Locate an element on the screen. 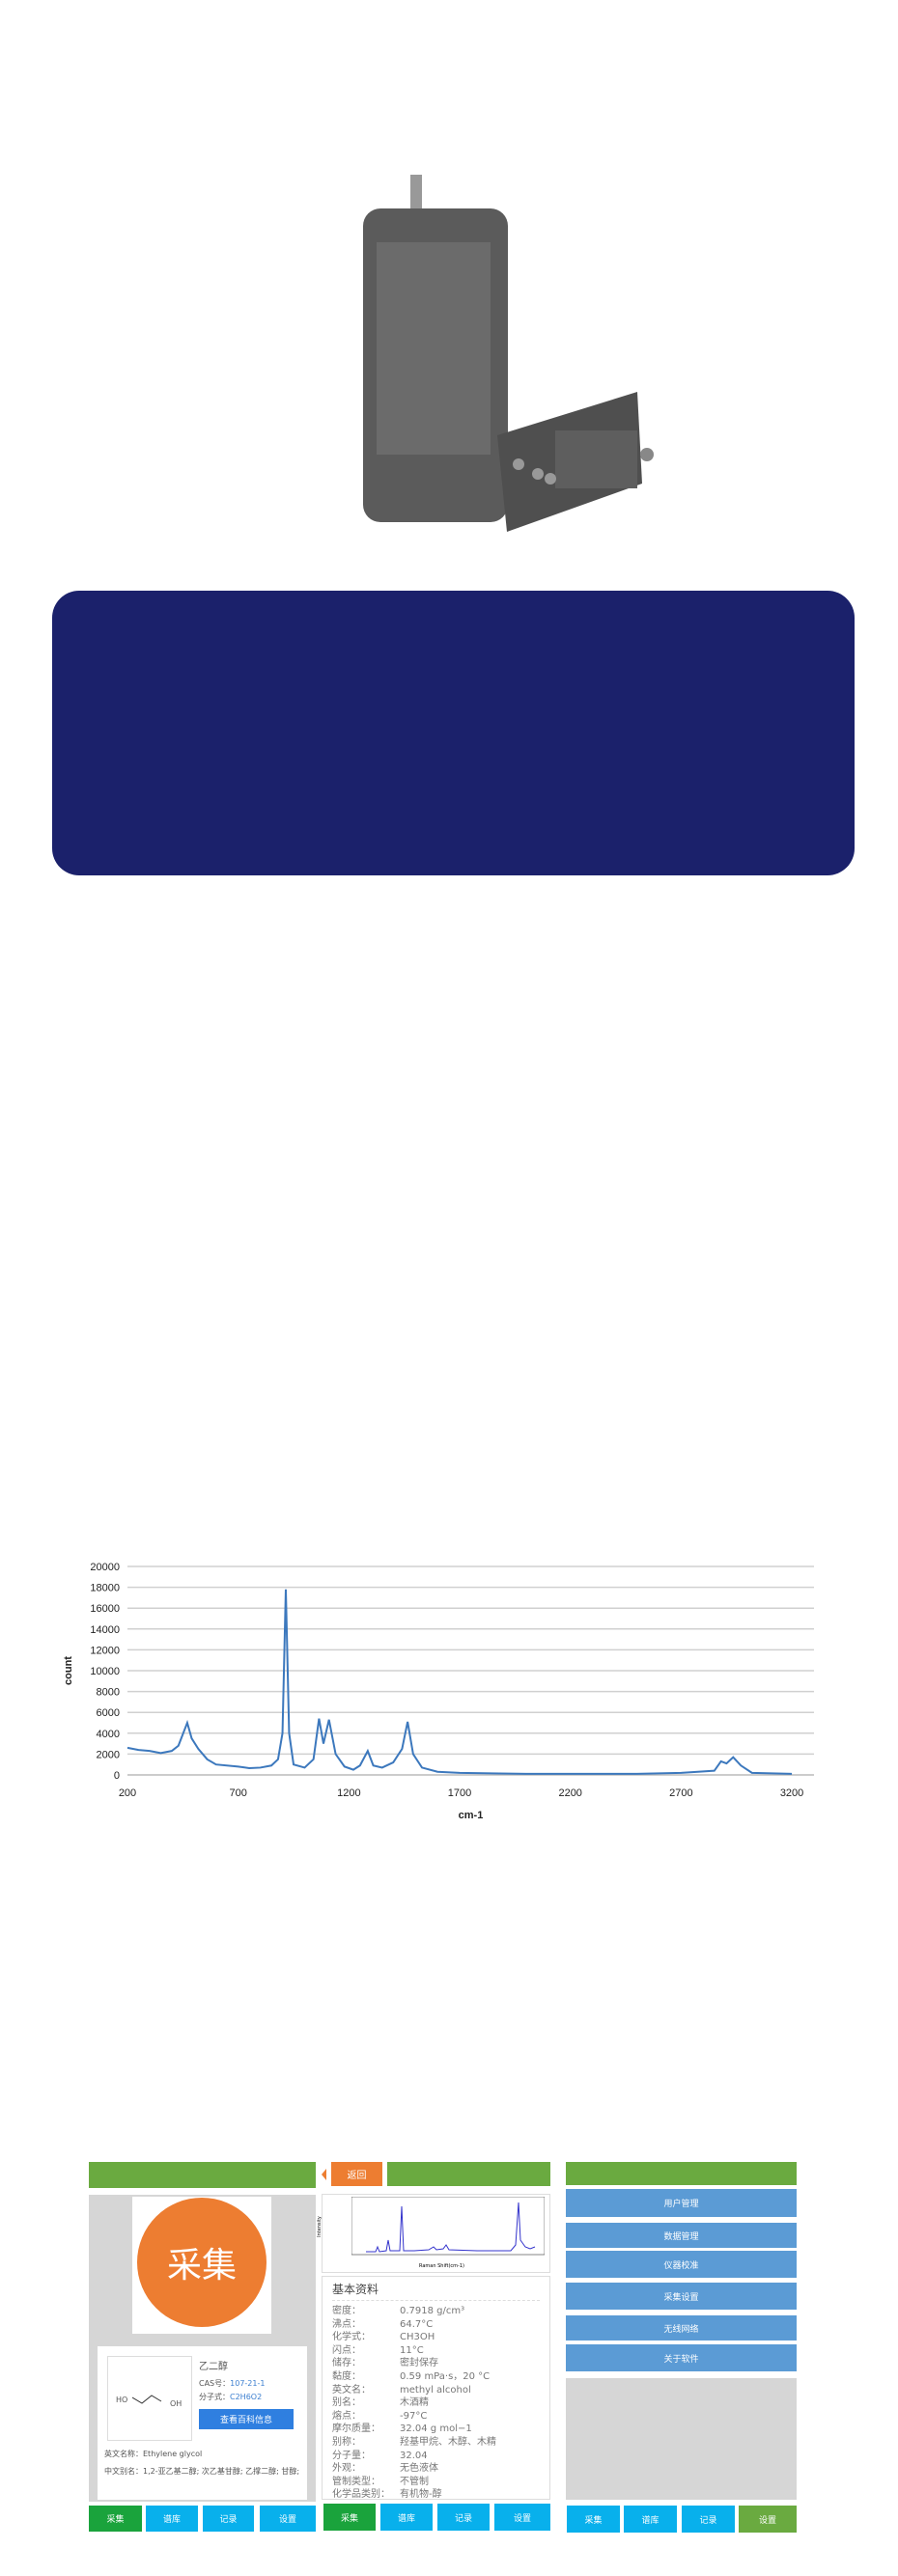 This screenshot has width=898, height=2576. info-value: 32.04 g mol−1 is located at coordinates (436, 2429).